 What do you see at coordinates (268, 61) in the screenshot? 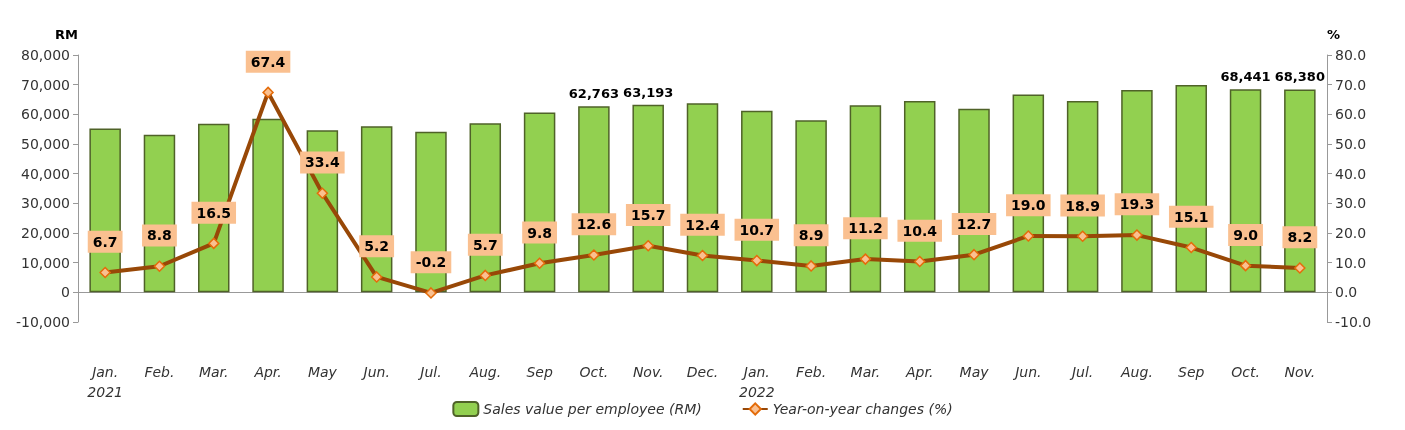
I see `data-label: 67.4` at bounding box center [268, 61].